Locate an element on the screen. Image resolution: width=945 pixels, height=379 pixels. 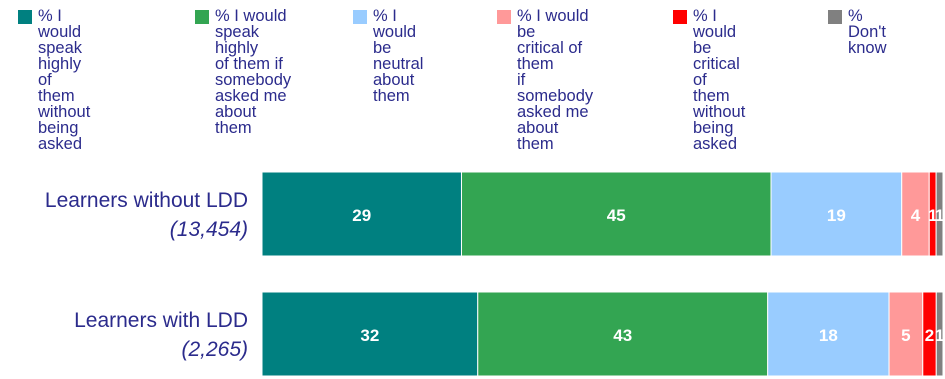
legend-label: % Don't know is located at coordinates (867, 32).